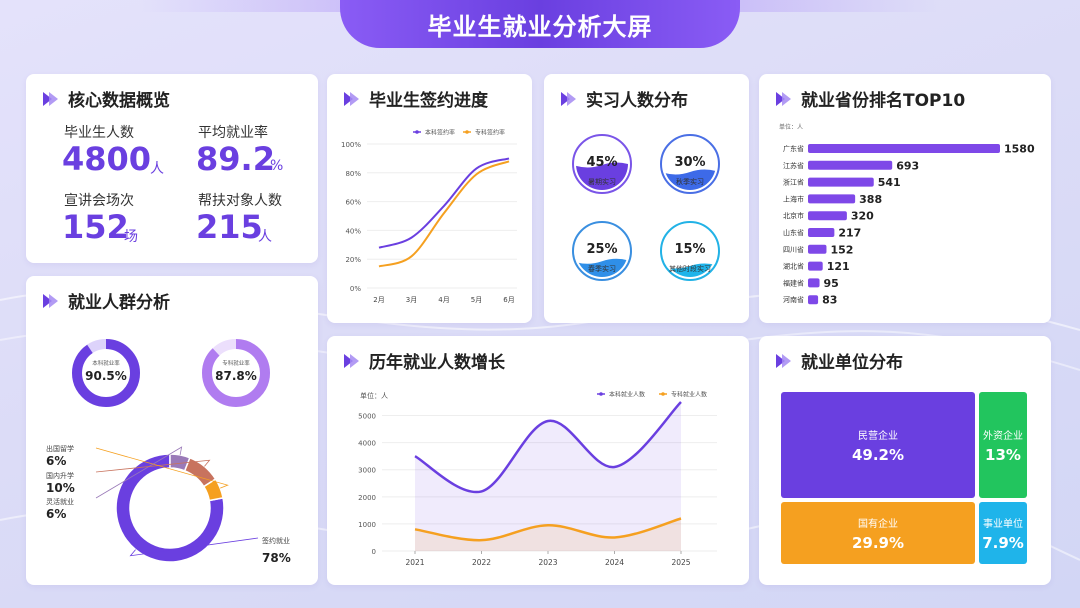 The width and height of the screenshot is (1080, 608). I want to click on donut-leader-line, so click(153, 466).